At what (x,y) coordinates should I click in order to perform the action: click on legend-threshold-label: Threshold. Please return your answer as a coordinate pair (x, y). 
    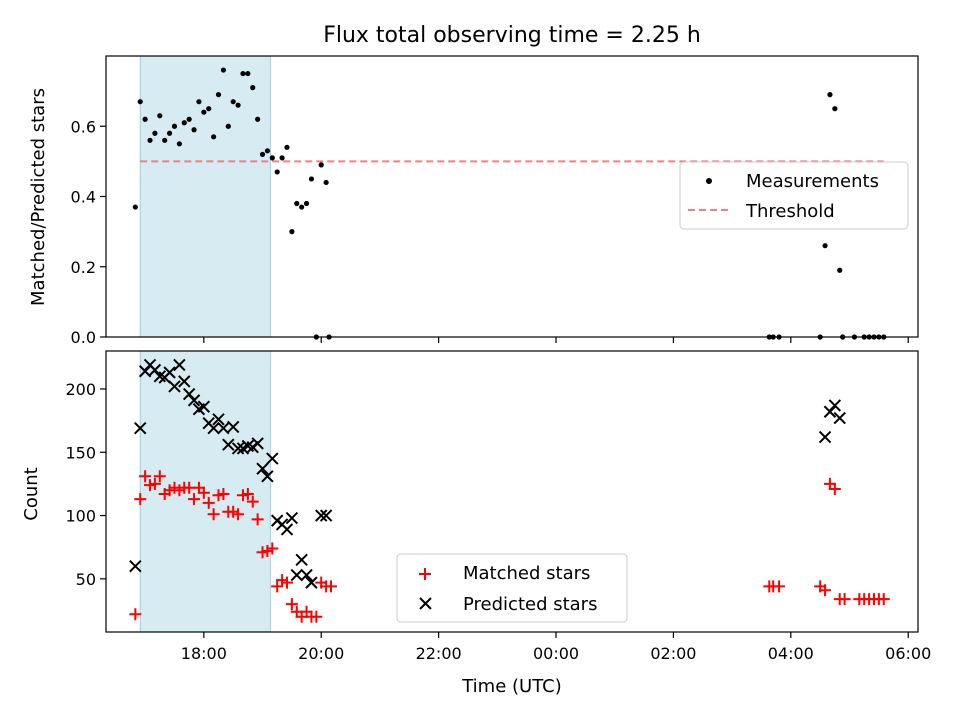
    Looking at the image, I should click on (790, 211).